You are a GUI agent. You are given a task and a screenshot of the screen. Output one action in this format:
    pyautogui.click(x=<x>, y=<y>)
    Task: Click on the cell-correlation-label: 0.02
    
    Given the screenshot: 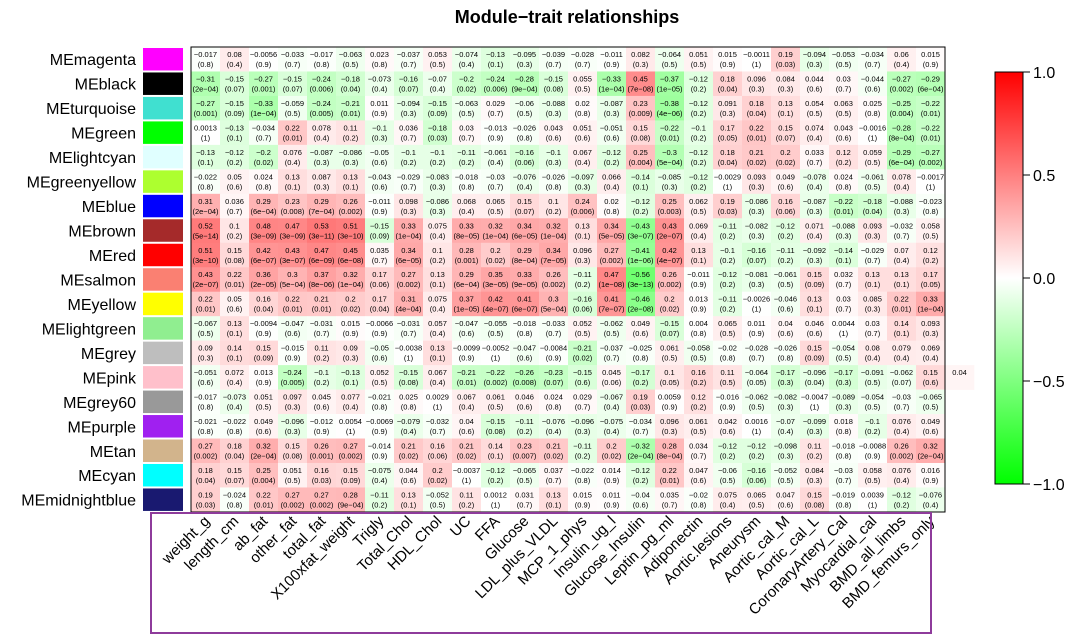 What is the action you would take?
    pyautogui.click(x=611, y=201)
    